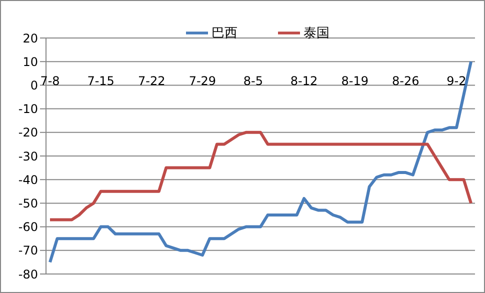 Image resolution: width=485 pixels, height=293 pixels. What do you see at coordinates (28, 156) in the screenshot?
I see `y-tick-label: -30` at bounding box center [28, 156].